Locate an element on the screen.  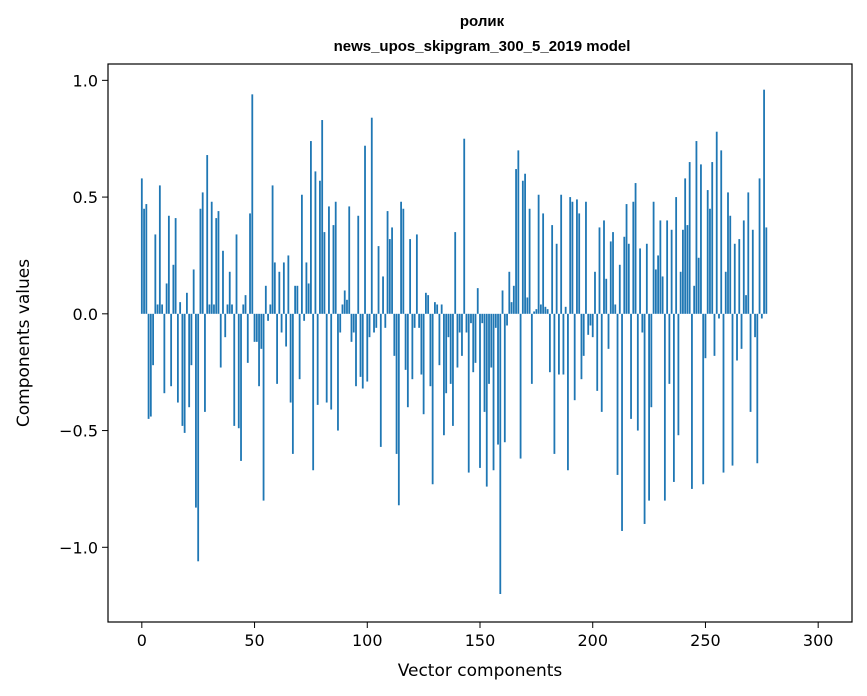
x-tick-label: 300 is located at coordinates (818, 640).